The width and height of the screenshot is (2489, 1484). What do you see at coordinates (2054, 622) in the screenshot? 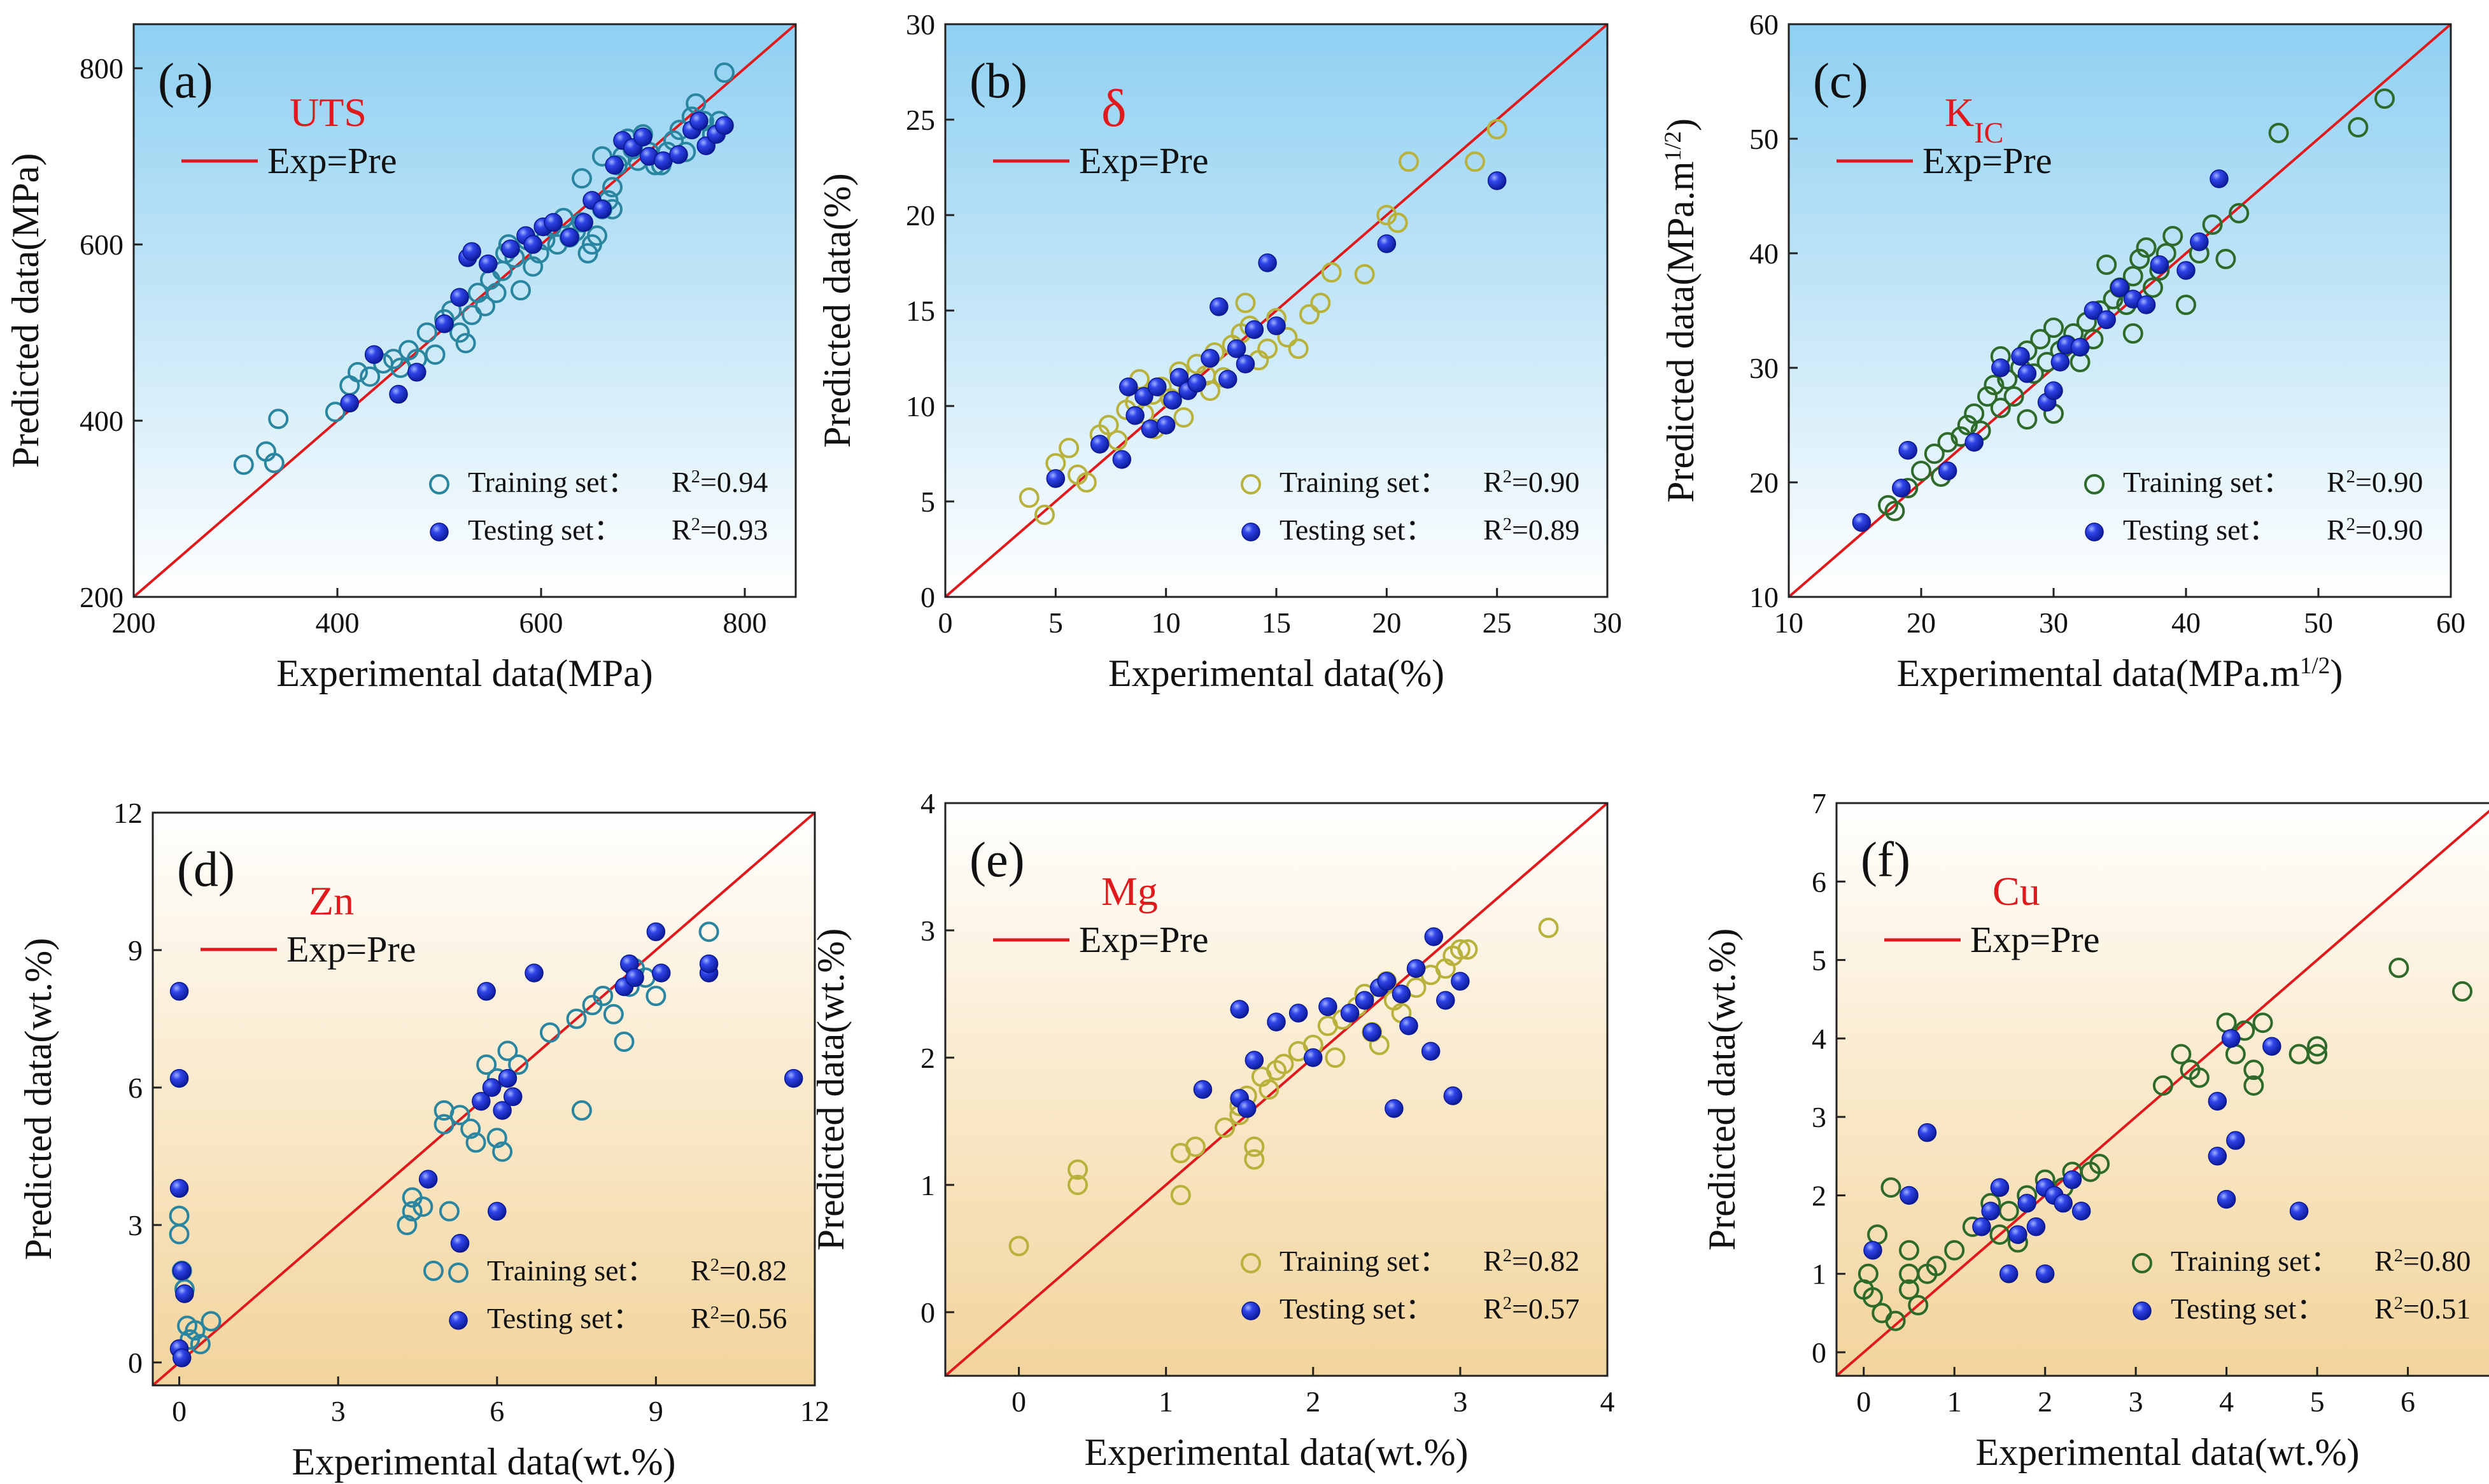
I see `x-tick-label: 30` at bounding box center [2054, 622].